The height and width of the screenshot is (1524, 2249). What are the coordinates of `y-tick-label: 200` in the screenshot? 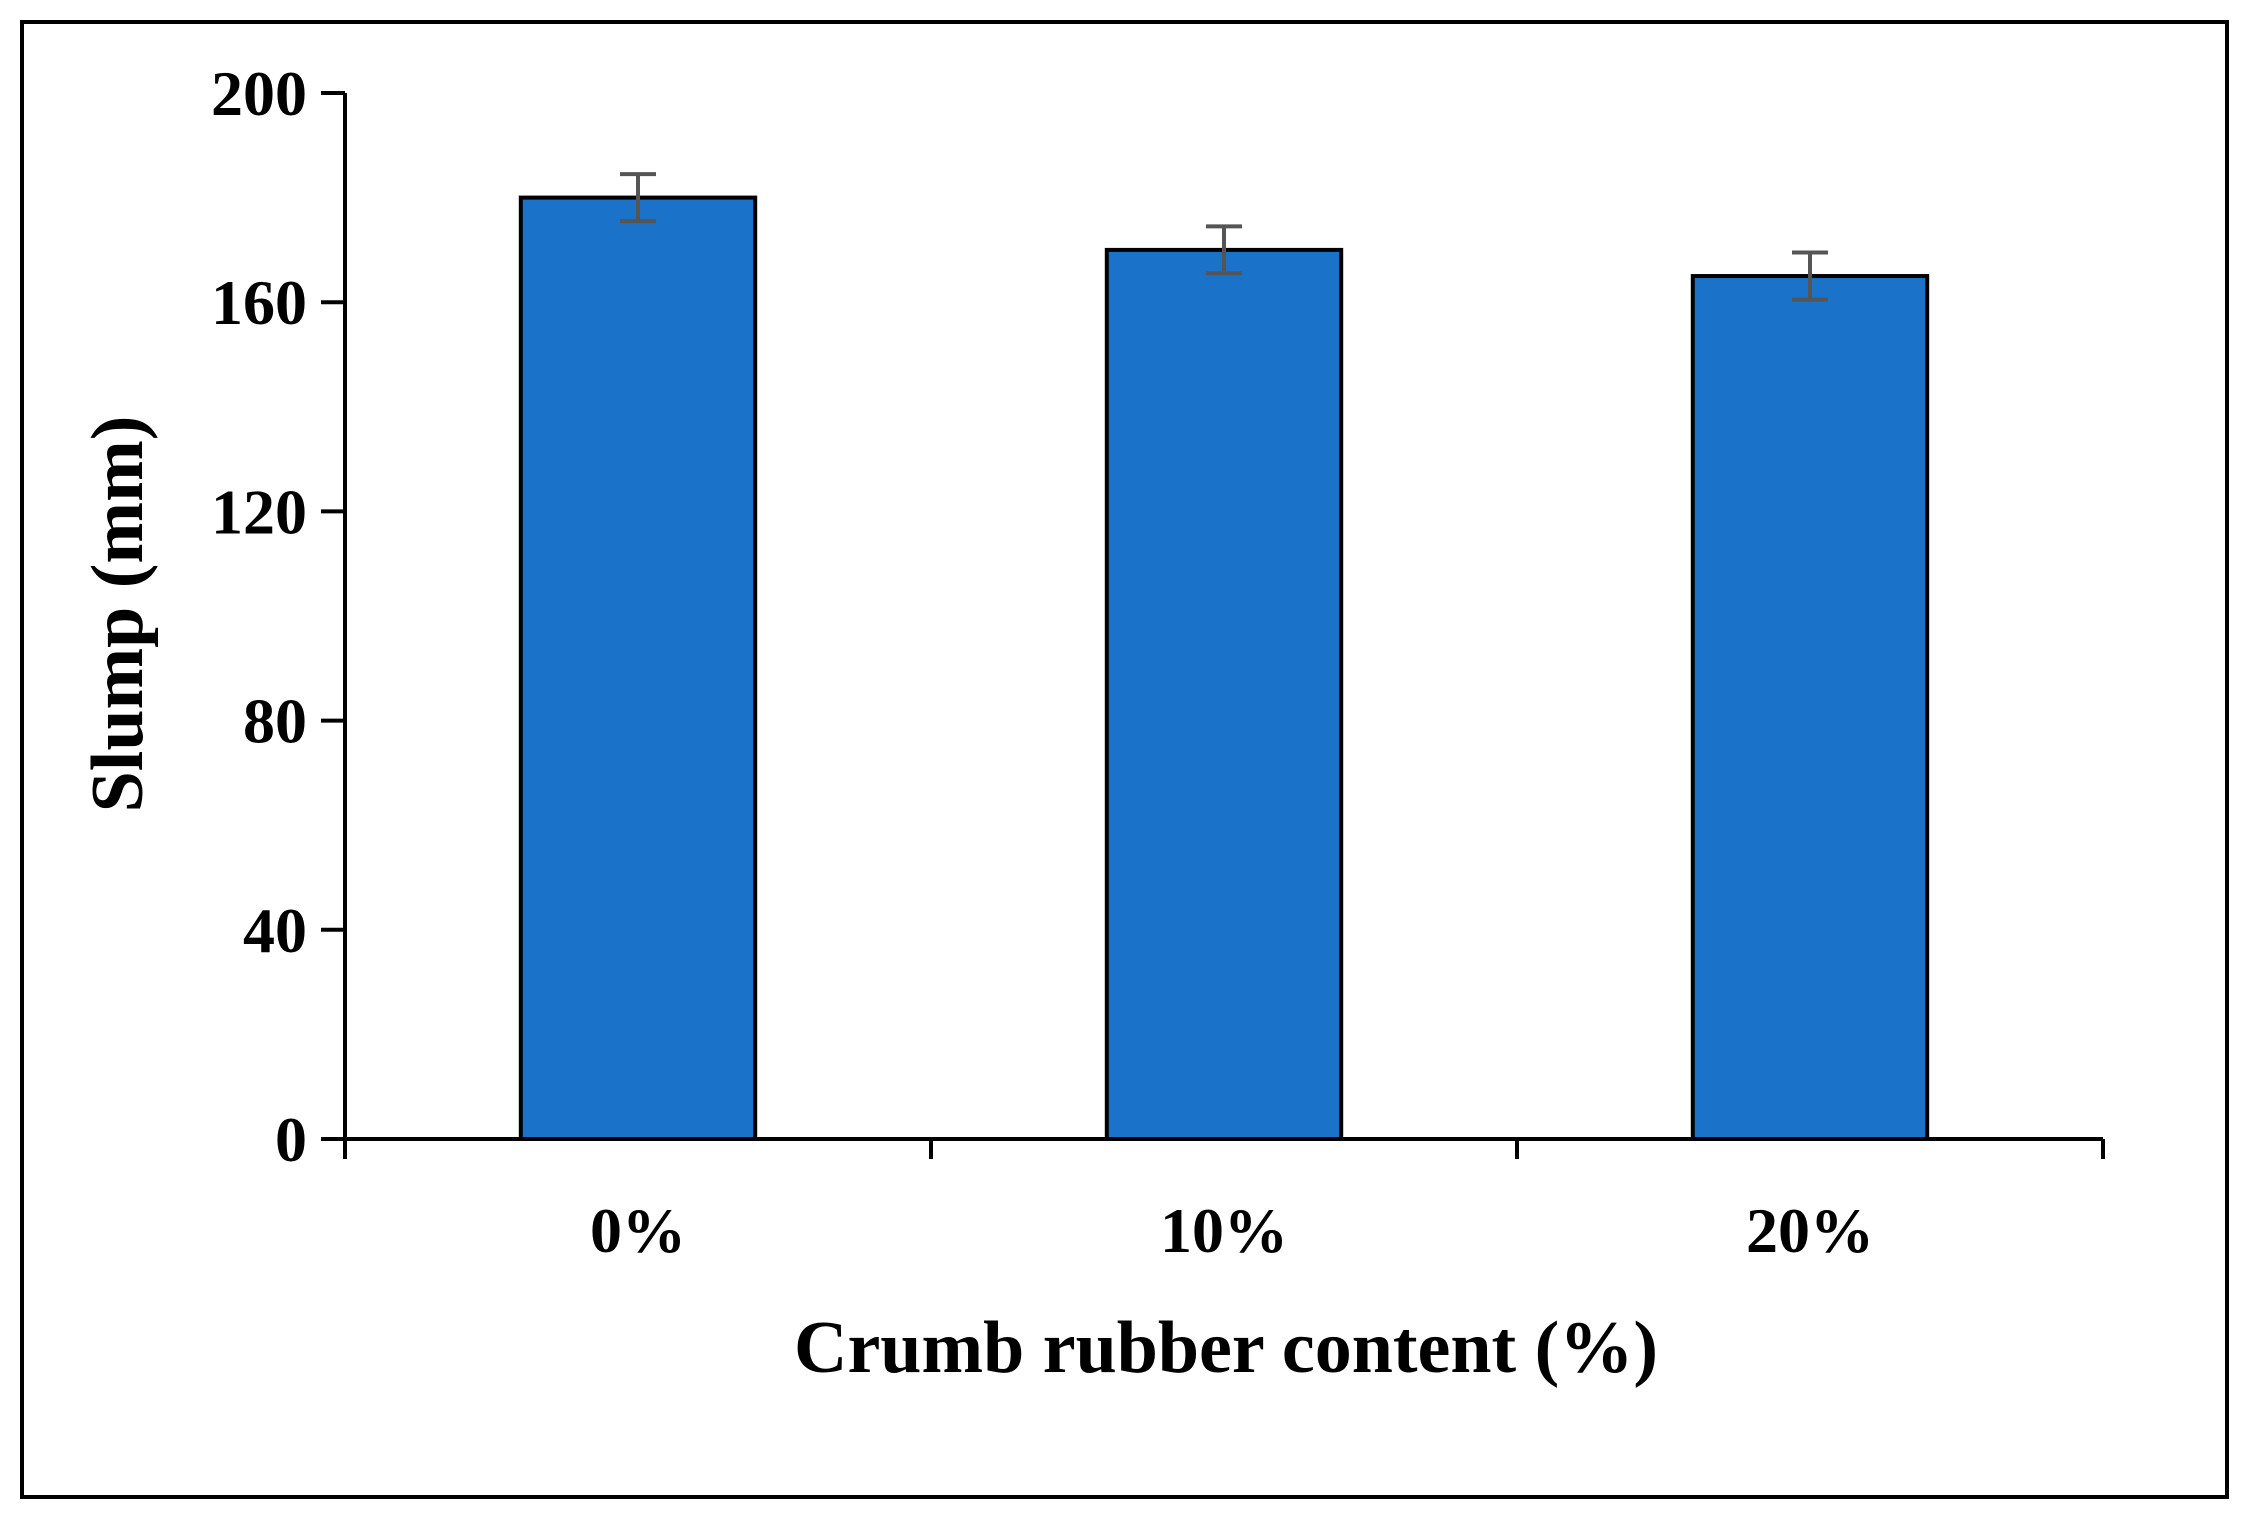 It's located at (259, 93).